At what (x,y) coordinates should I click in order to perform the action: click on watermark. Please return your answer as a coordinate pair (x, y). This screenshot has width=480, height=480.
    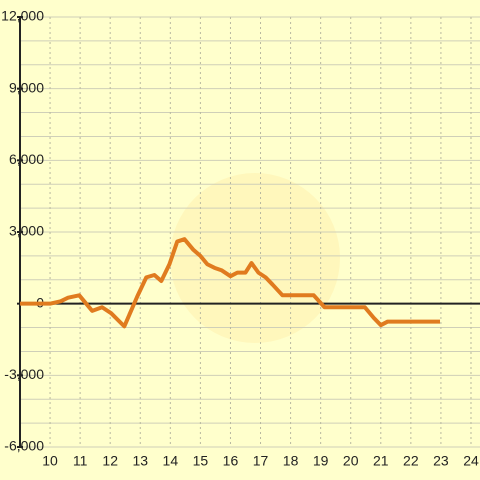
    Looking at the image, I should click on (255, 258).